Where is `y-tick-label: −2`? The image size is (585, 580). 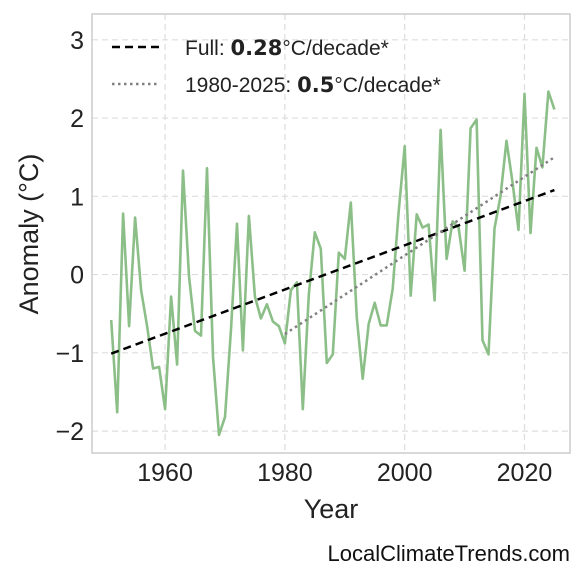
y-tick-label: −2 is located at coordinates (69, 432).